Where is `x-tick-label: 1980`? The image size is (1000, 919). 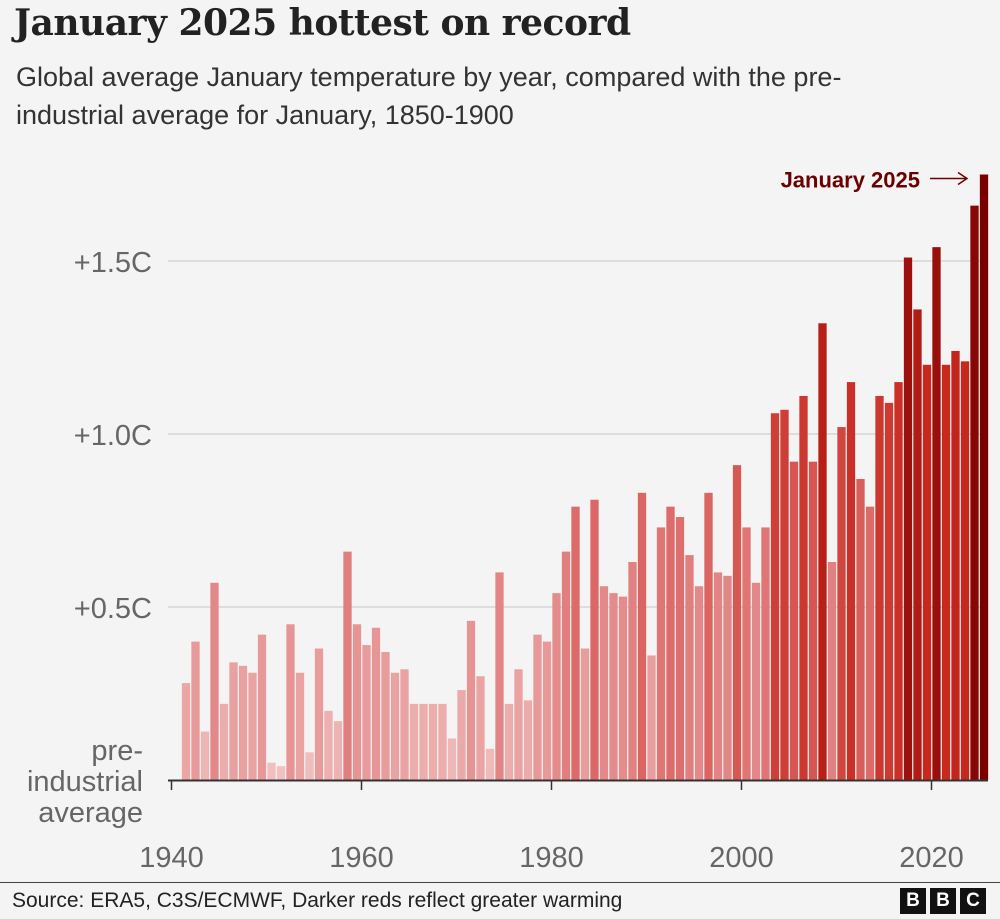
x-tick-label: 1980 is located at coordinates (551, 858).